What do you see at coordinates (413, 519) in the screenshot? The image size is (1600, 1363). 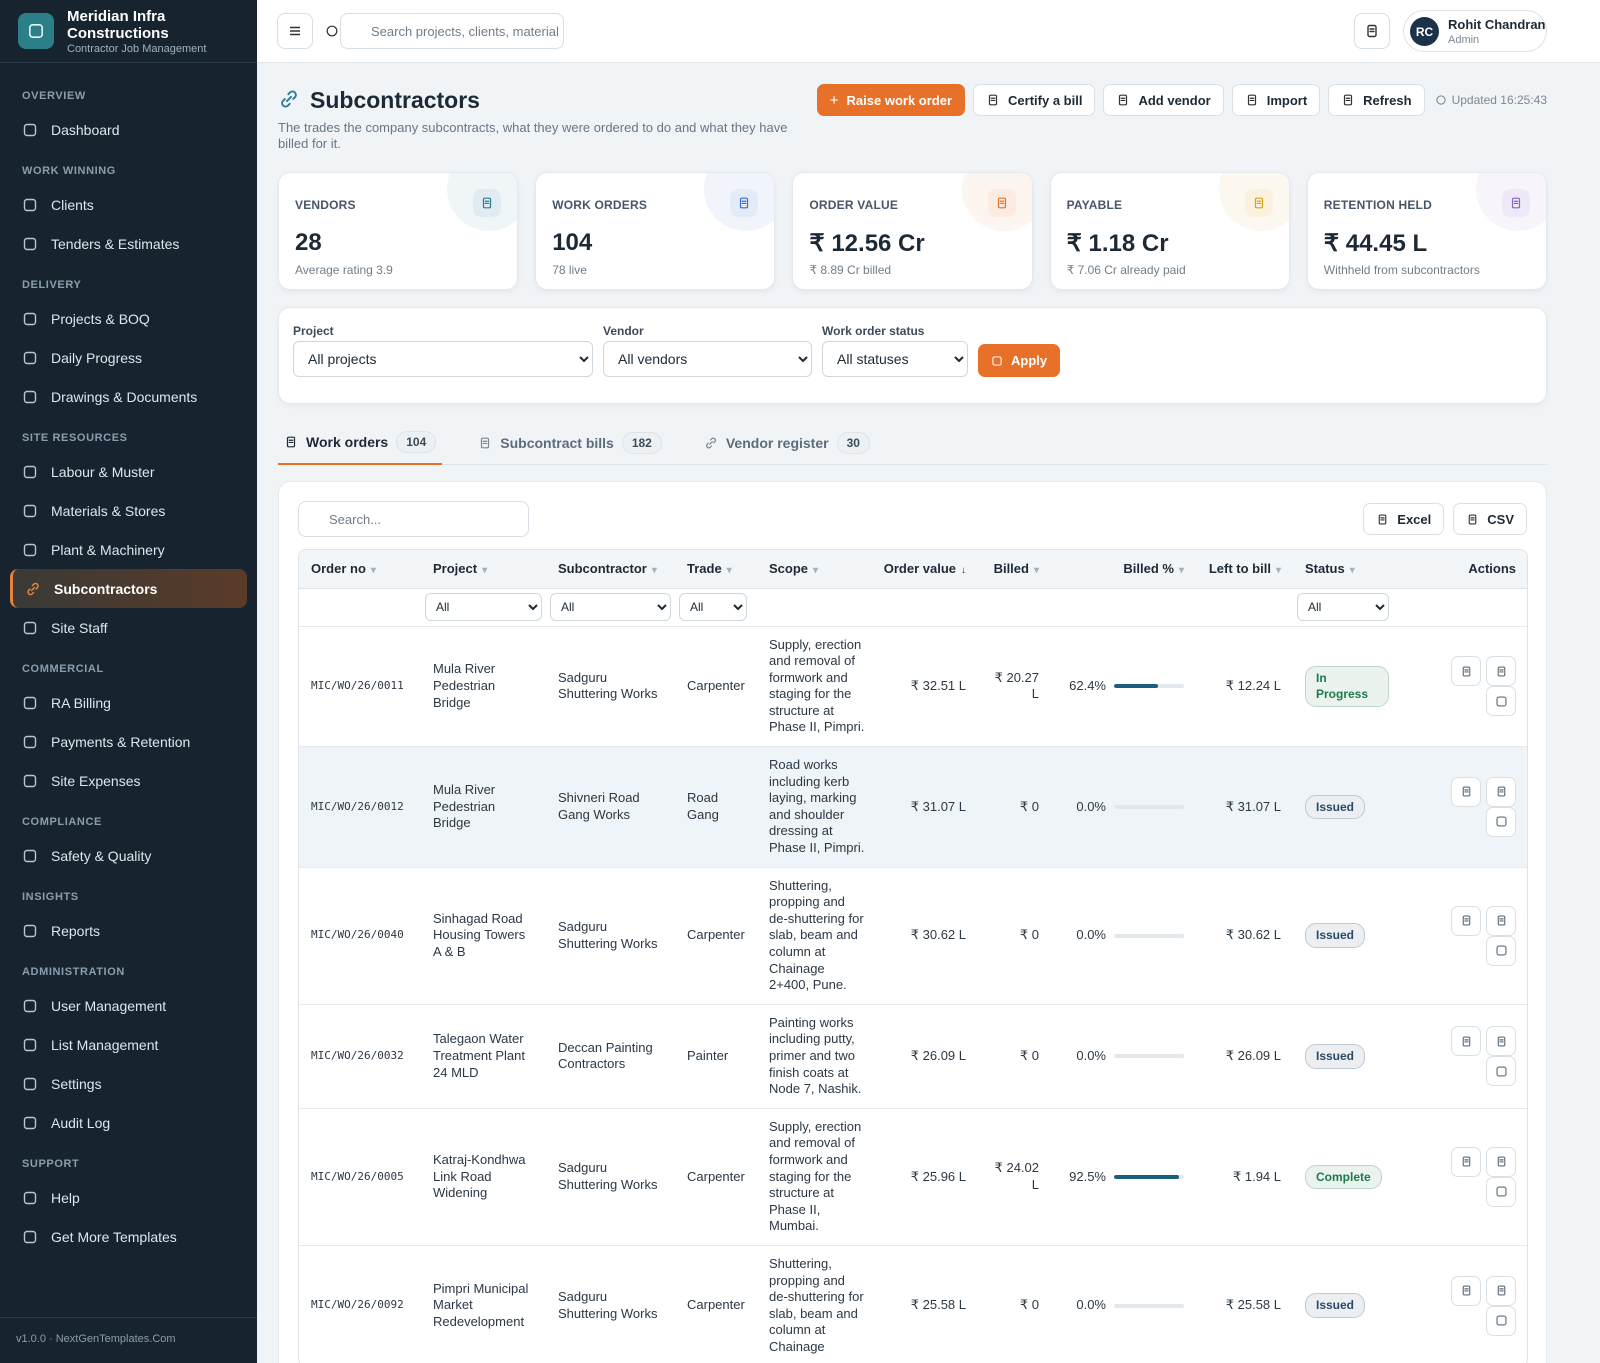 I see `table-search` at bounding box center [413, 519].